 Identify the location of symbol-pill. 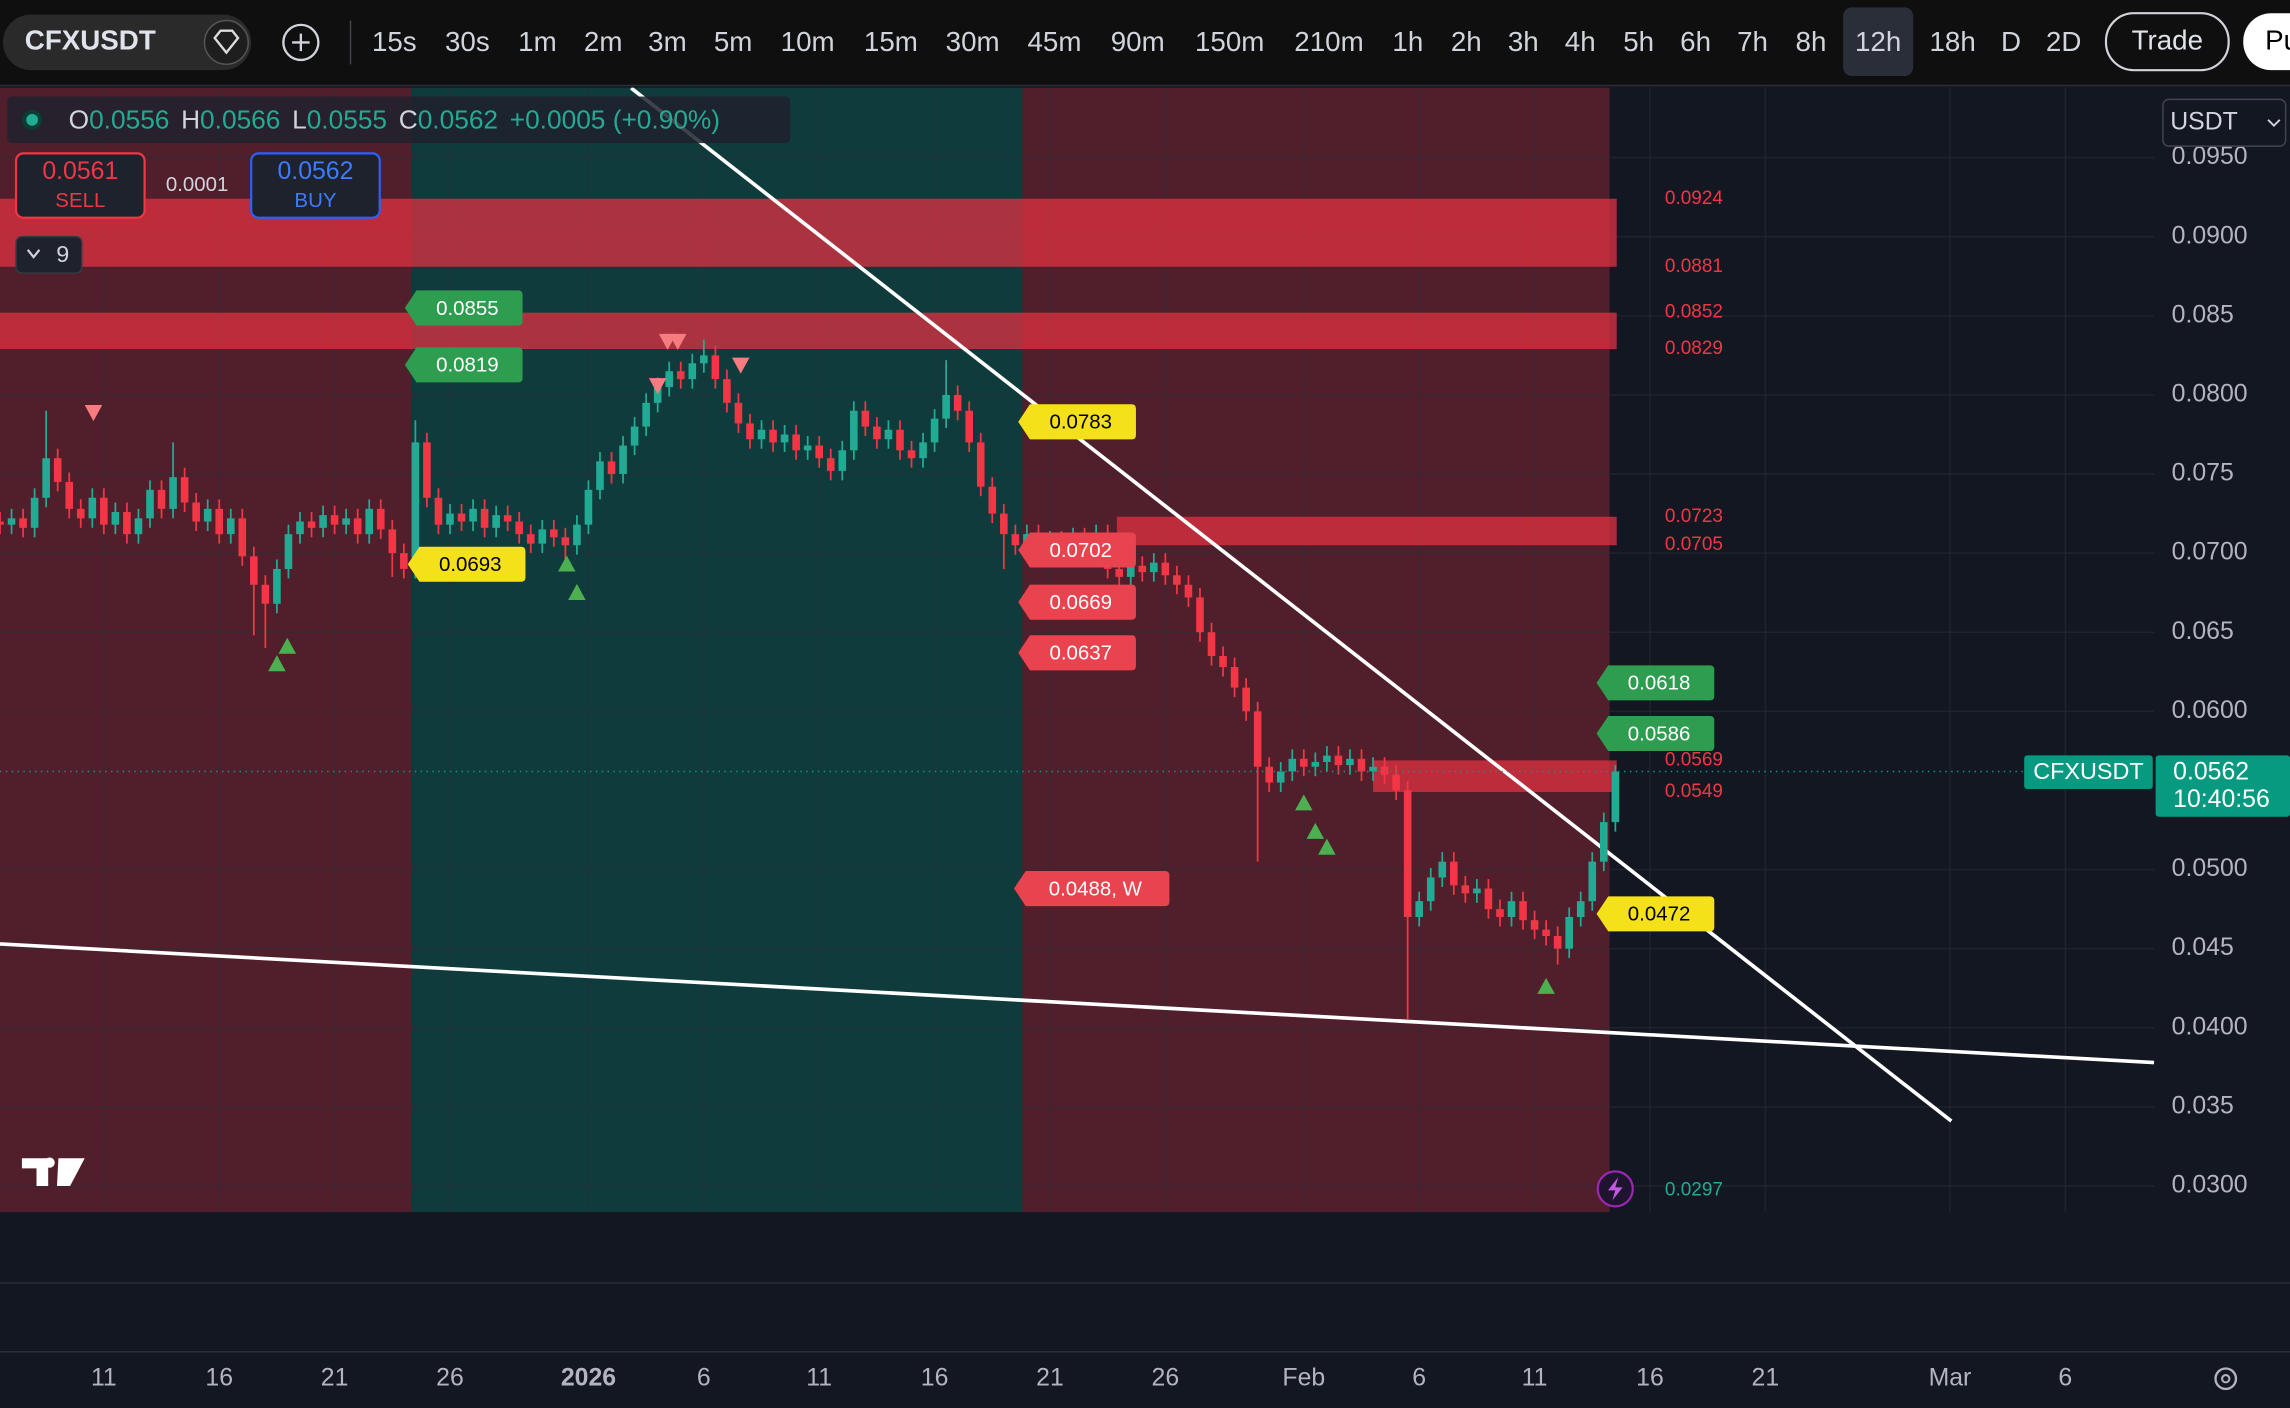
(127, 42).